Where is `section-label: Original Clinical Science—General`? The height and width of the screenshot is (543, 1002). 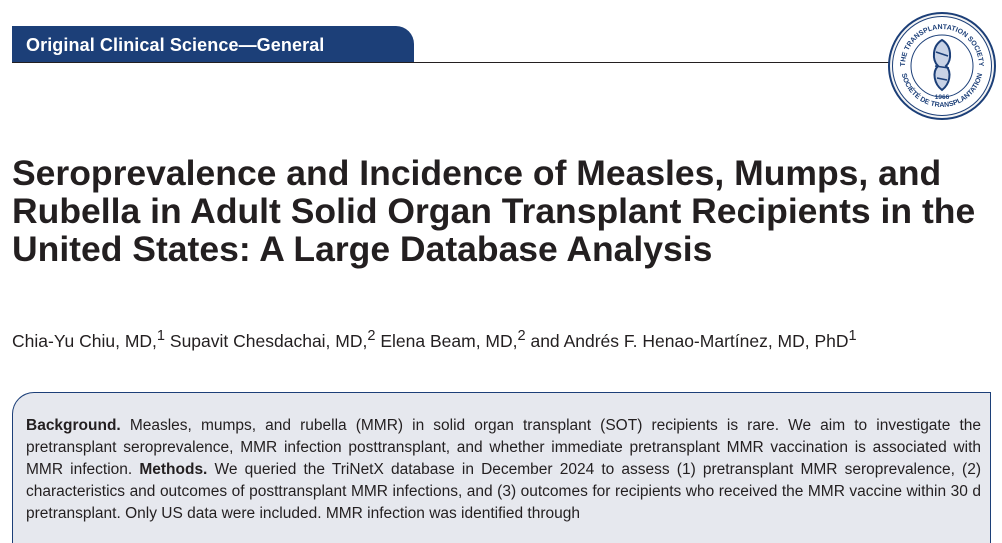 section-label: Original Clinical Science—General is located at coordinates (175, 45).